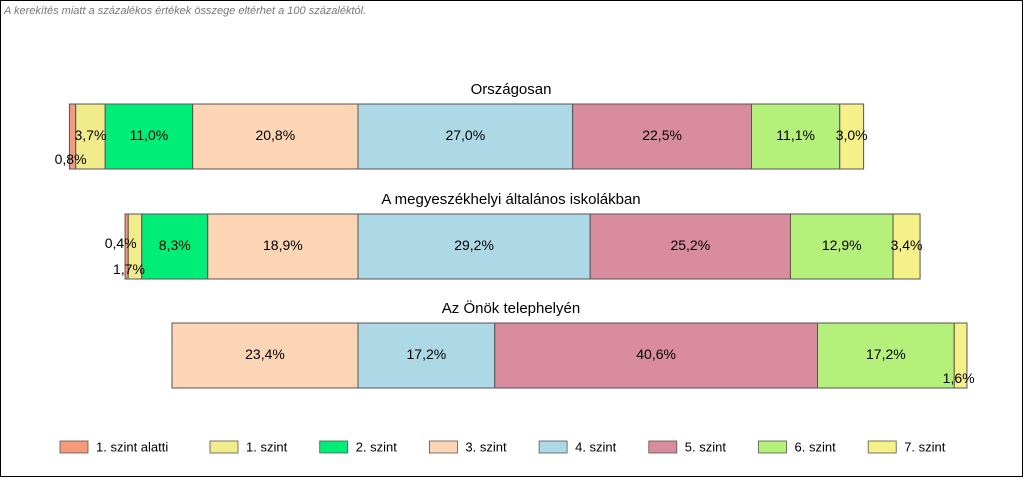  What do you see at coordinates (486, 446) in the screenshot?
I see `legend-label: 3. szint` at bounding box center [486, 446].